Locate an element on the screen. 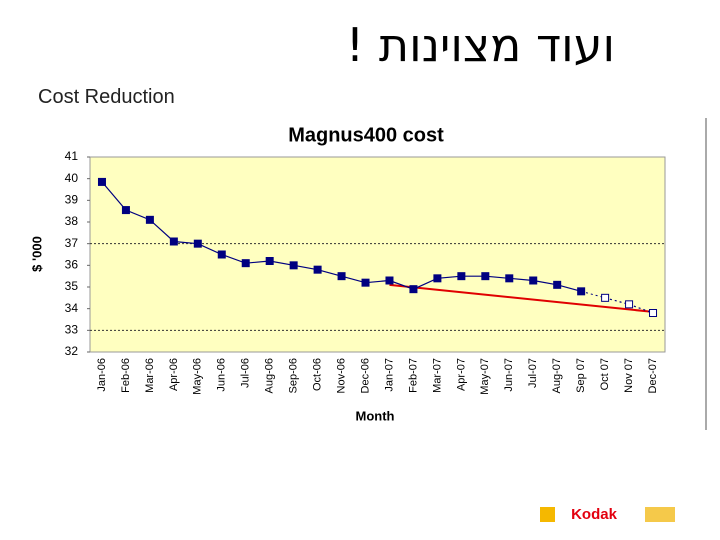  x-tick-label: Jun-06 is located at coordinates (222, 375).